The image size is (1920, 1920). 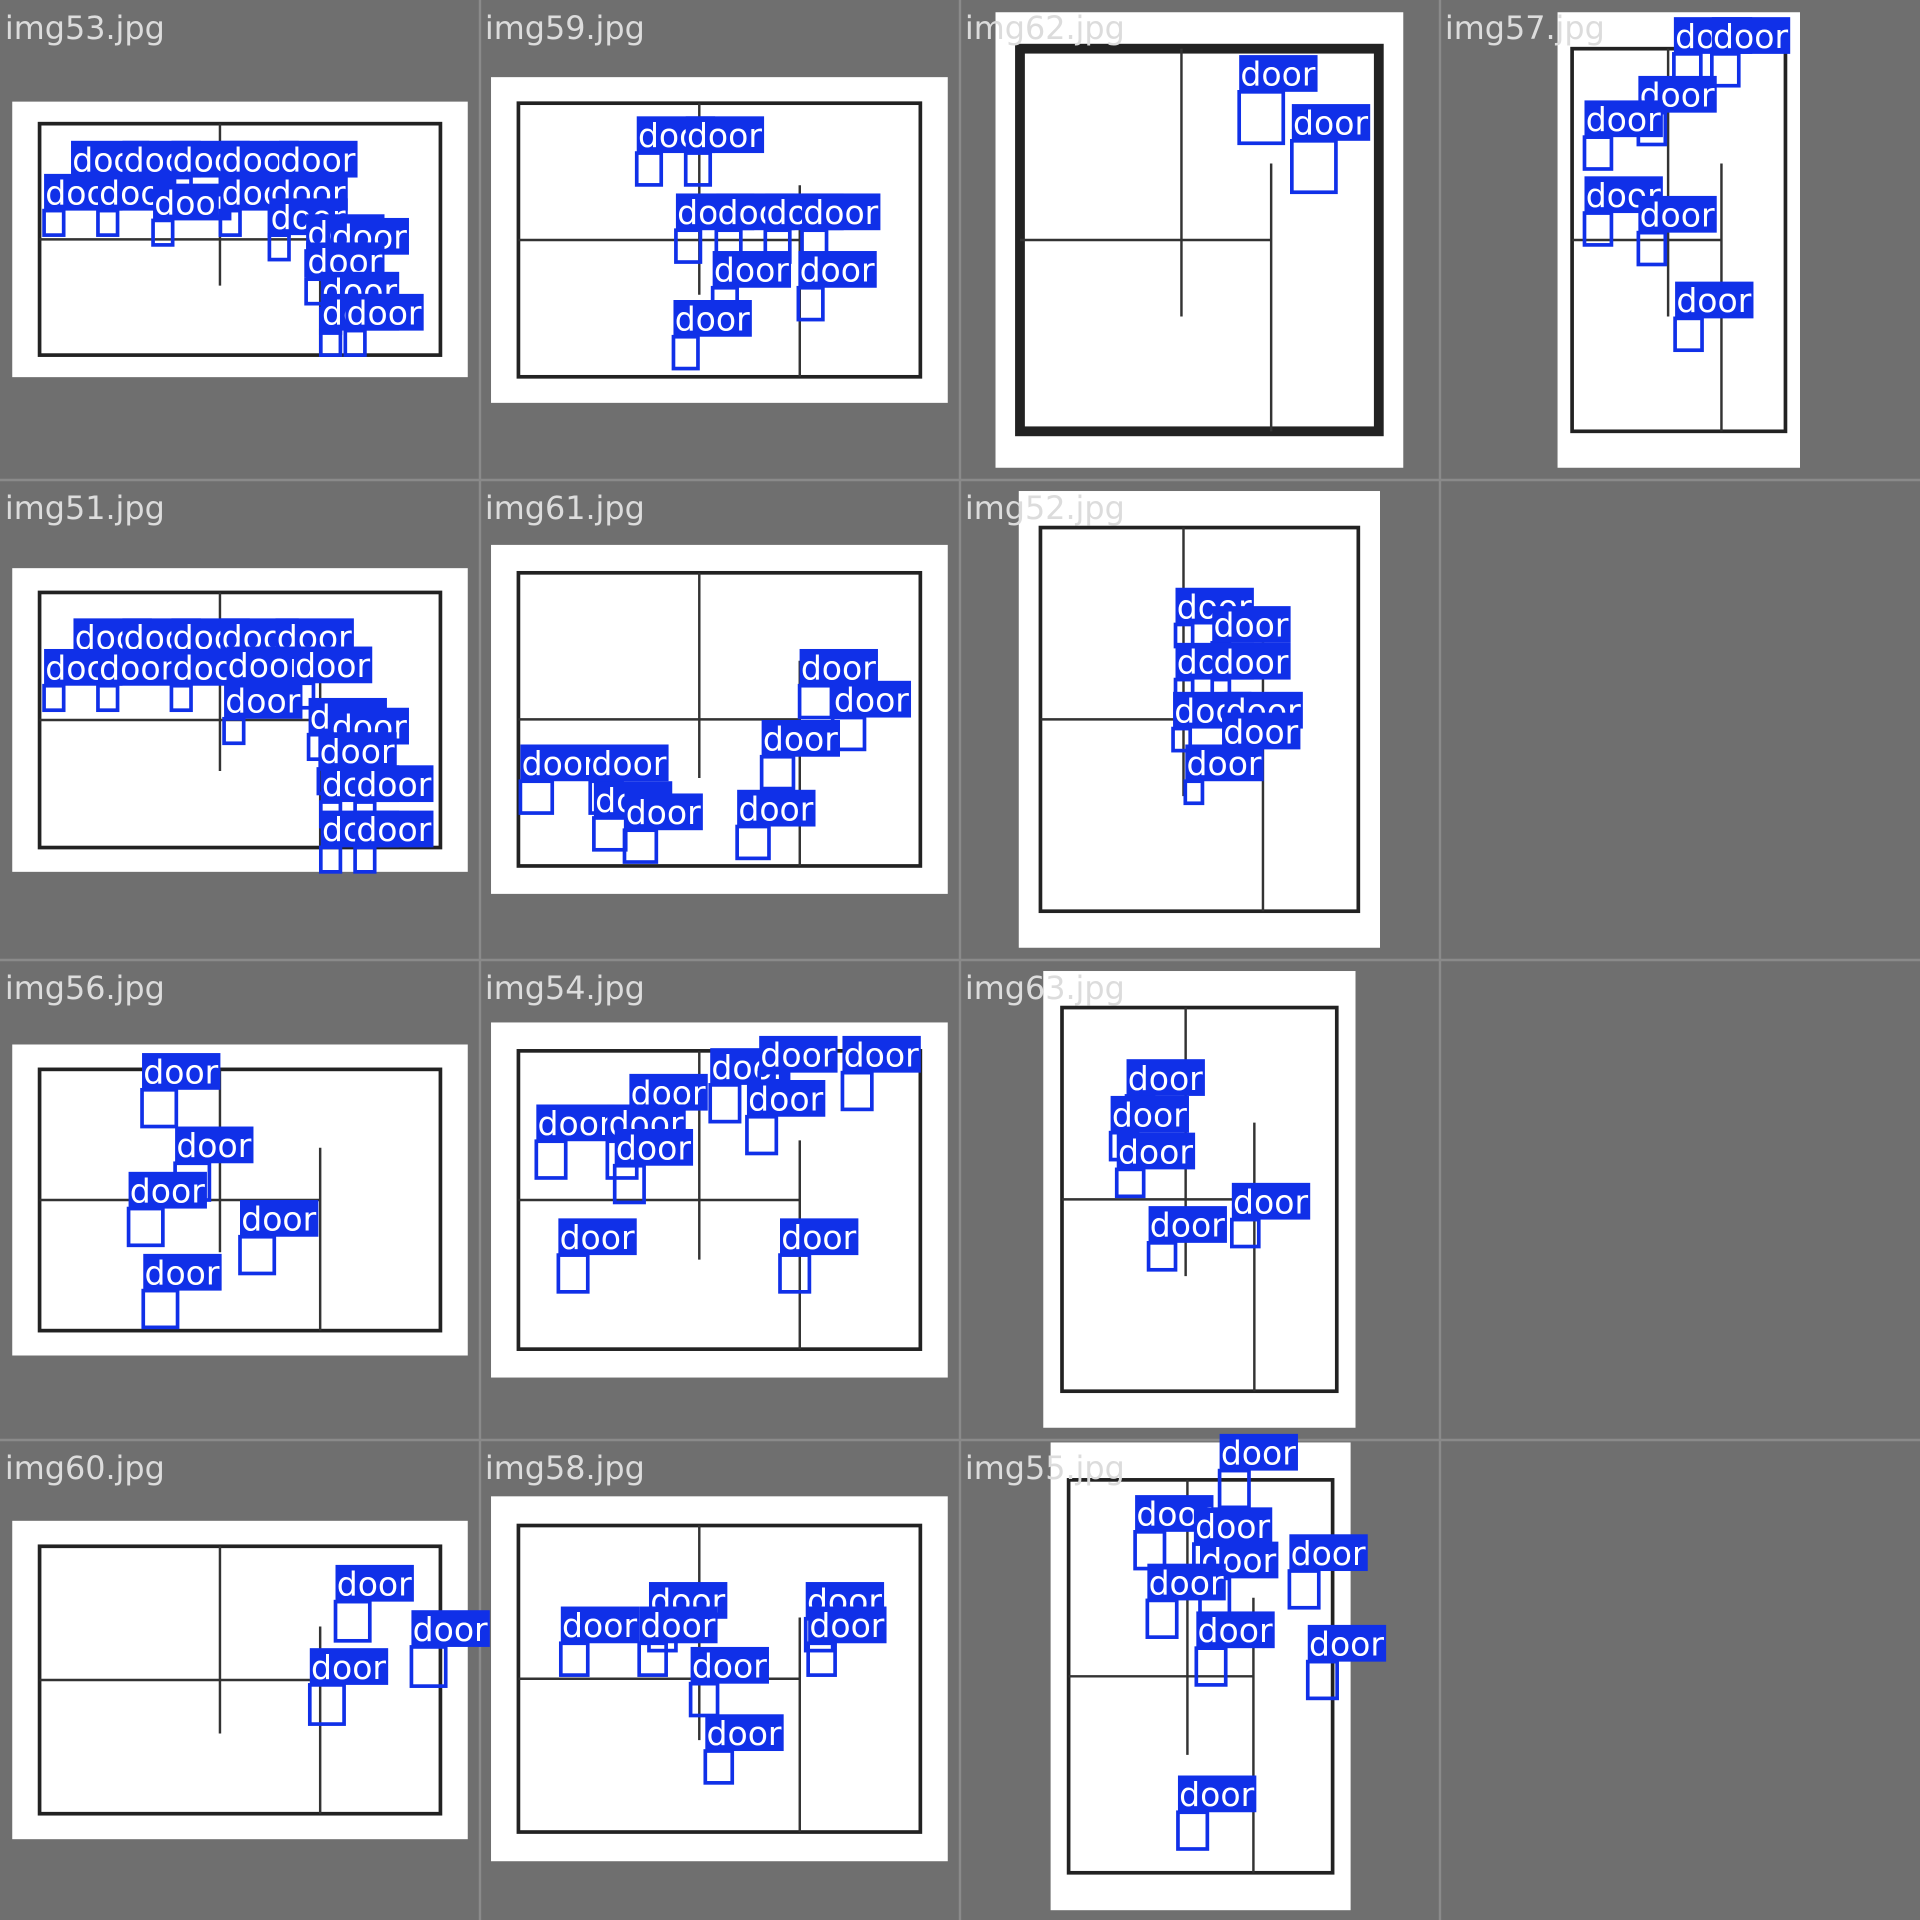 I want to click on tile: door door door door door img56.jpg, so click(x=236, y=1162).